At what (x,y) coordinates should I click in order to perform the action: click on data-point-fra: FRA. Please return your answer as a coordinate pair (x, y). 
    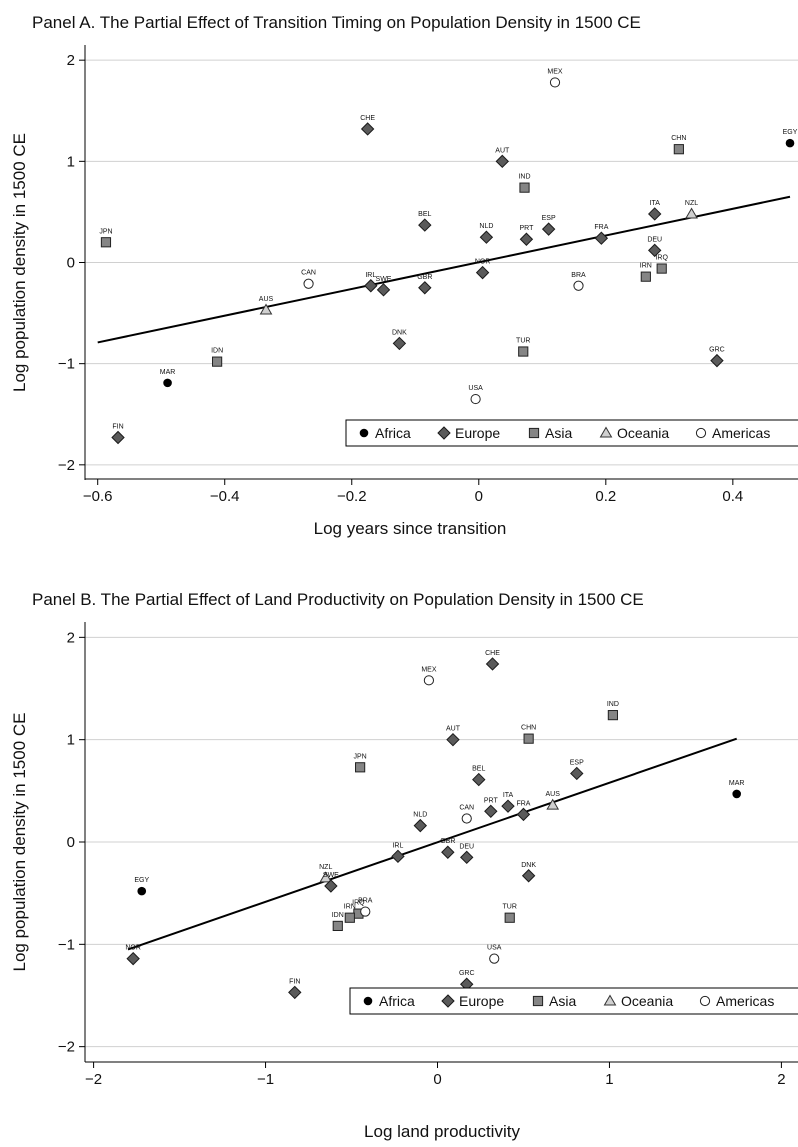
    Looking at the image, I should click on (601, 234).